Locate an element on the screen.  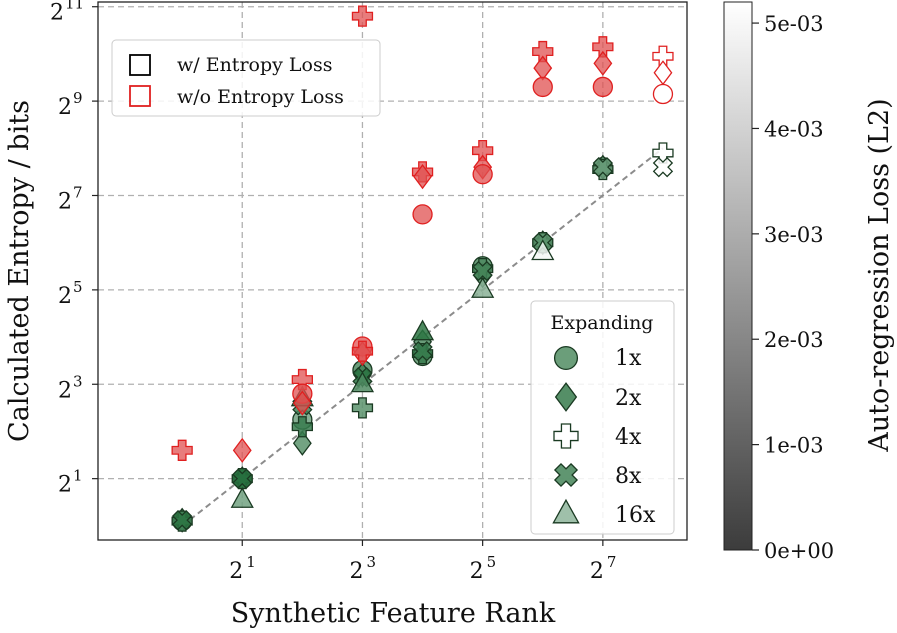
with-loss-legend-label: w/ Entropy Loss is located at coordinates (254, 65).